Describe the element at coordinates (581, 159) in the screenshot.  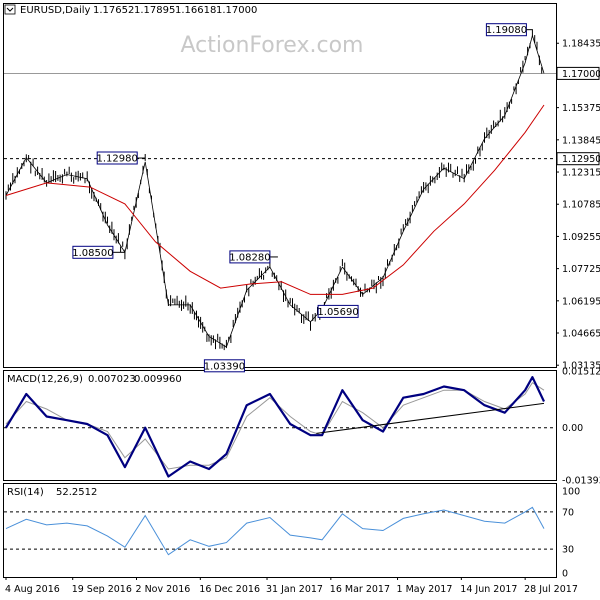
I see `level-price-box-label: 1.12950` at that location.